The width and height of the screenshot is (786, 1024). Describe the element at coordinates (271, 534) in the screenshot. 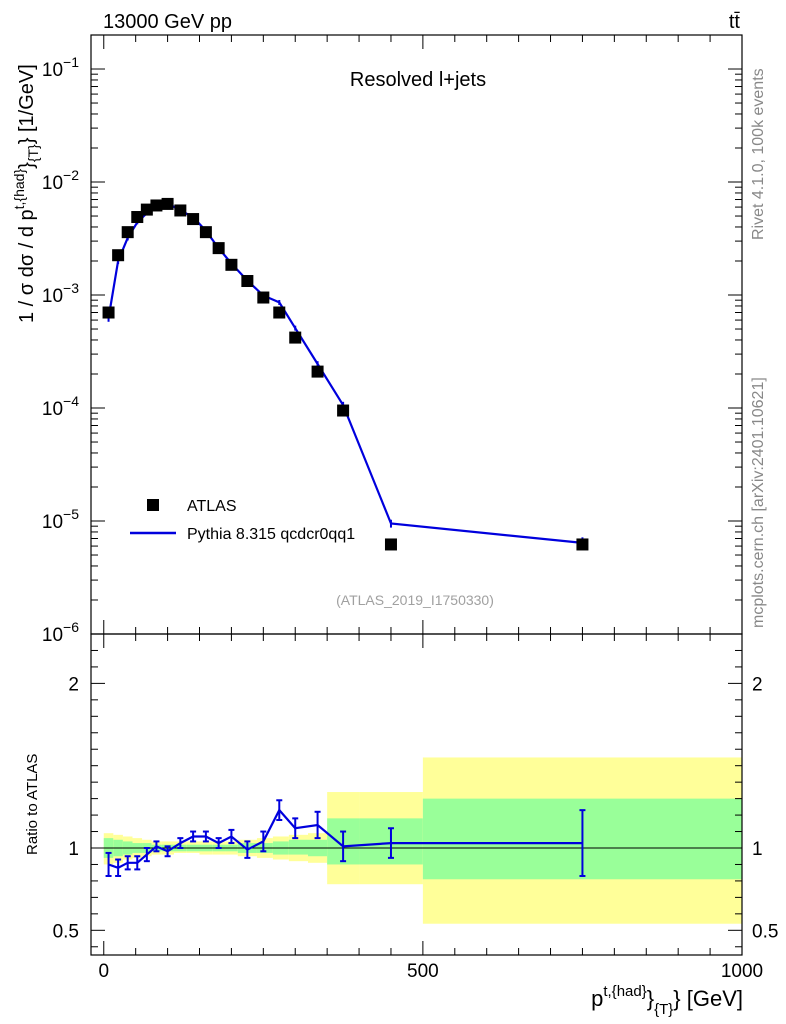

I see `legend-label-pythia: Pythia 8.315 qcdcr0qq1` at that location.